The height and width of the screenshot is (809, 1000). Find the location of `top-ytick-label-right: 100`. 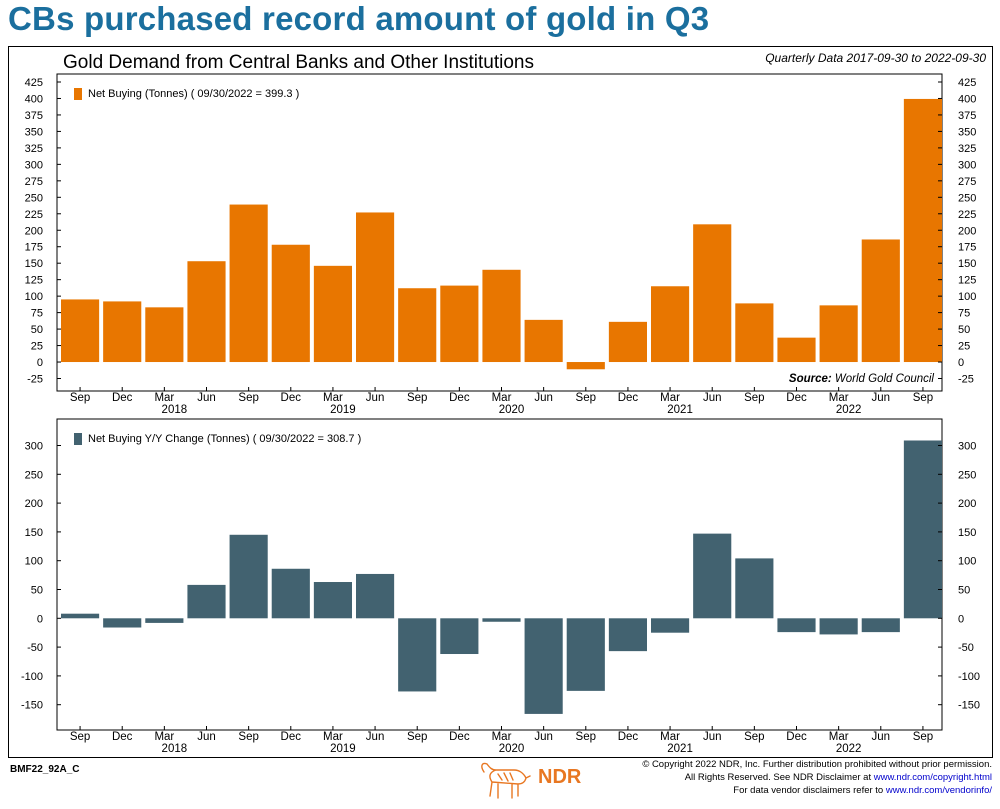

top-ytick-label-right: 100 is located at coordinates (967, 297).